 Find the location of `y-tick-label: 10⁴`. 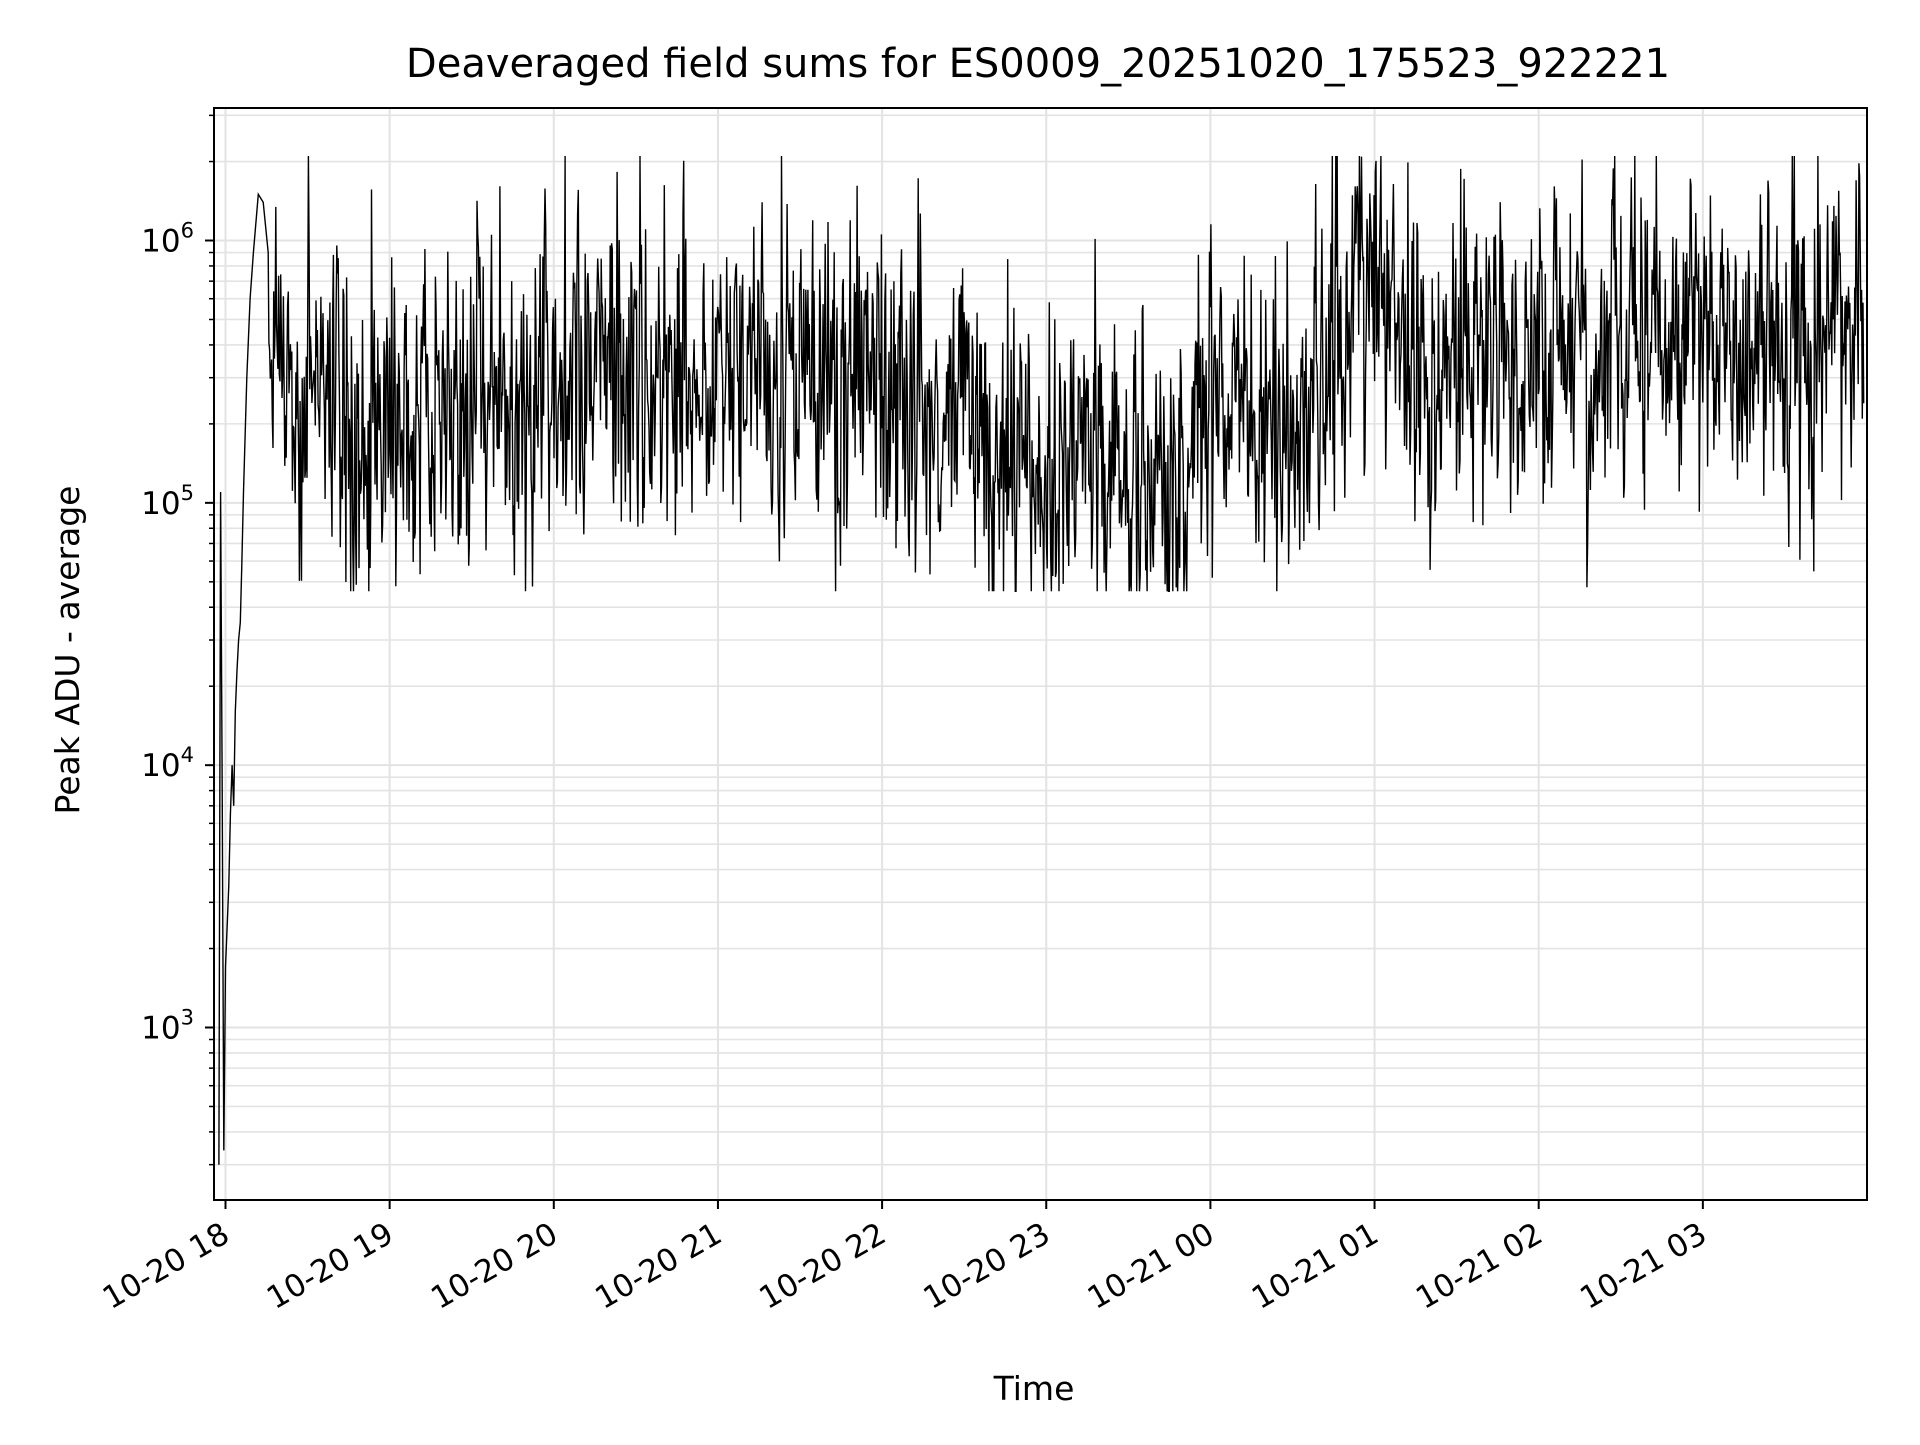

y-tick-label: 10⁴ is located at coordinates (167, 763).